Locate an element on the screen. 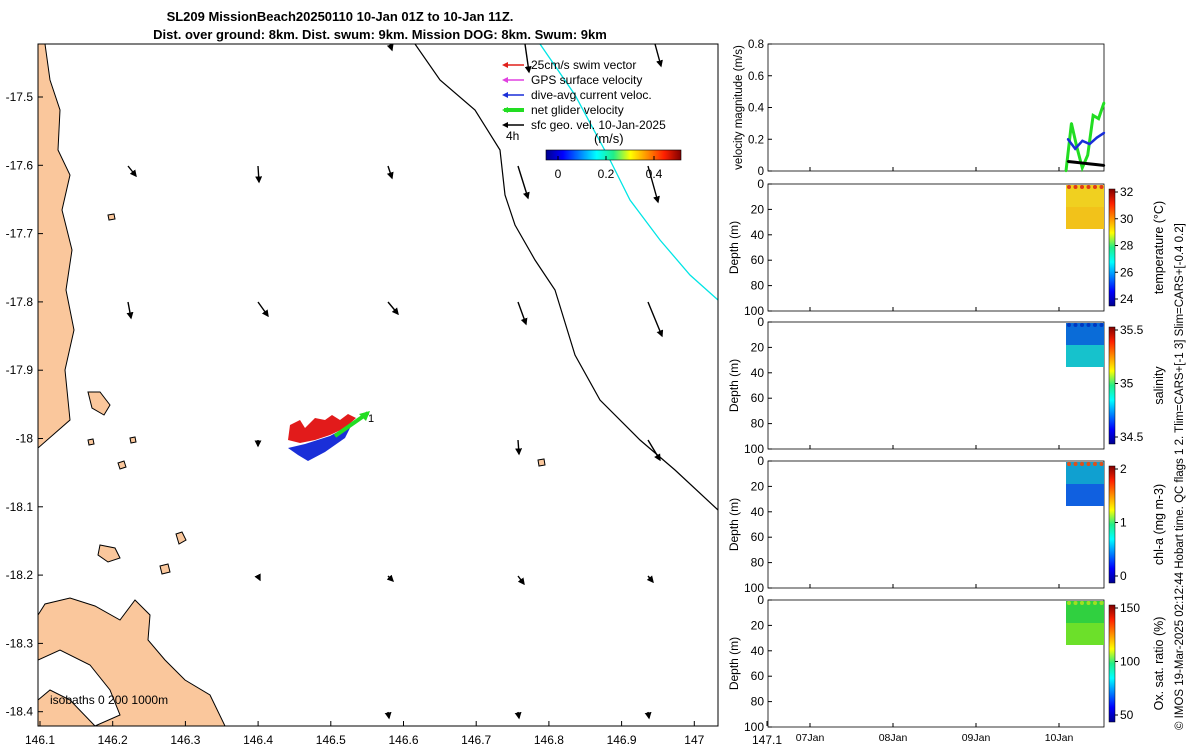 The width and height of the screenshot is (1200, 750). chla-y-label: Depth (m) is located at coordinates (734, 524).